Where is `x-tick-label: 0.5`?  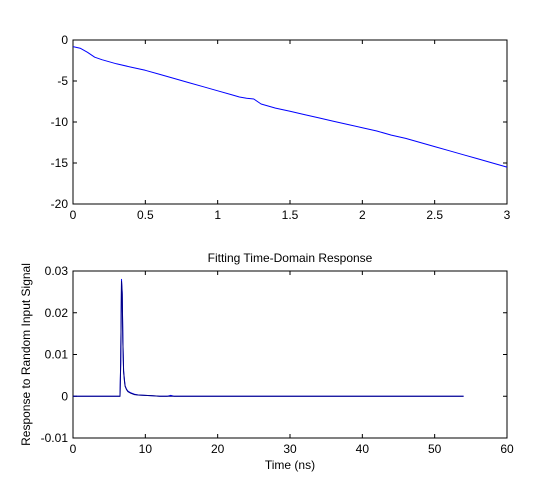 x-tick-label: 0.5 is located at coordinates (145, 215).